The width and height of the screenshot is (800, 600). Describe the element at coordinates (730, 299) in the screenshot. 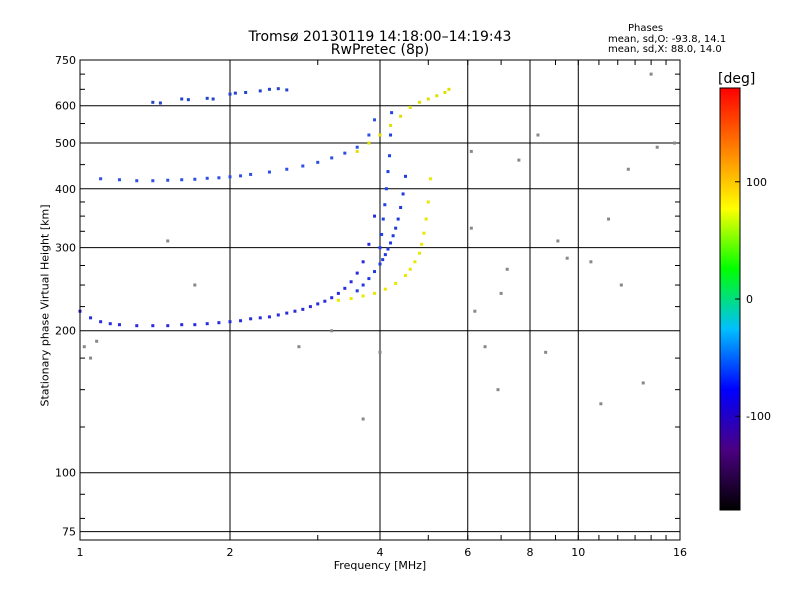

I see `colorbar-gradient` at that location.